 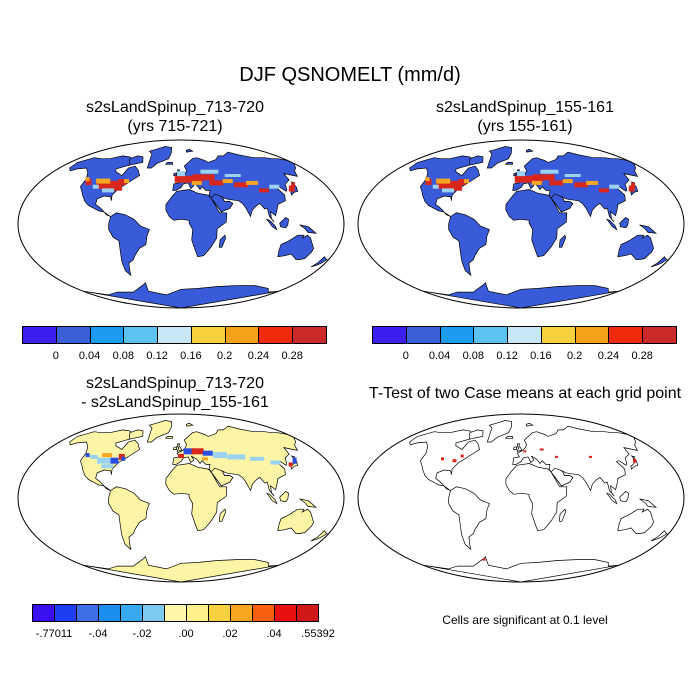 What do you see at coordinates (258, 356) in the screenshot?
I see `colorbar-tick-label: 0.24` at bounding box center [258, 356].